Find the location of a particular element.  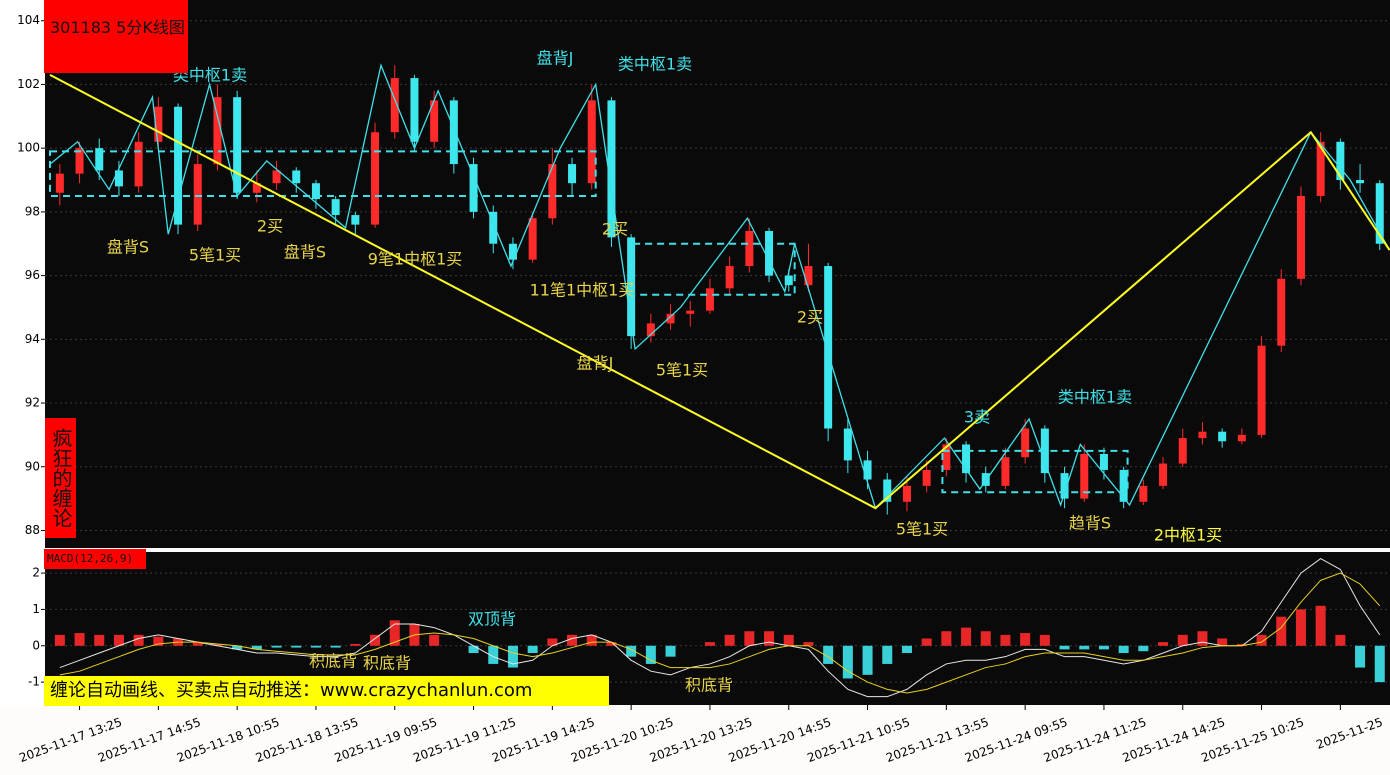

y-tick-label: 98 is located at coordinates (32, 211).